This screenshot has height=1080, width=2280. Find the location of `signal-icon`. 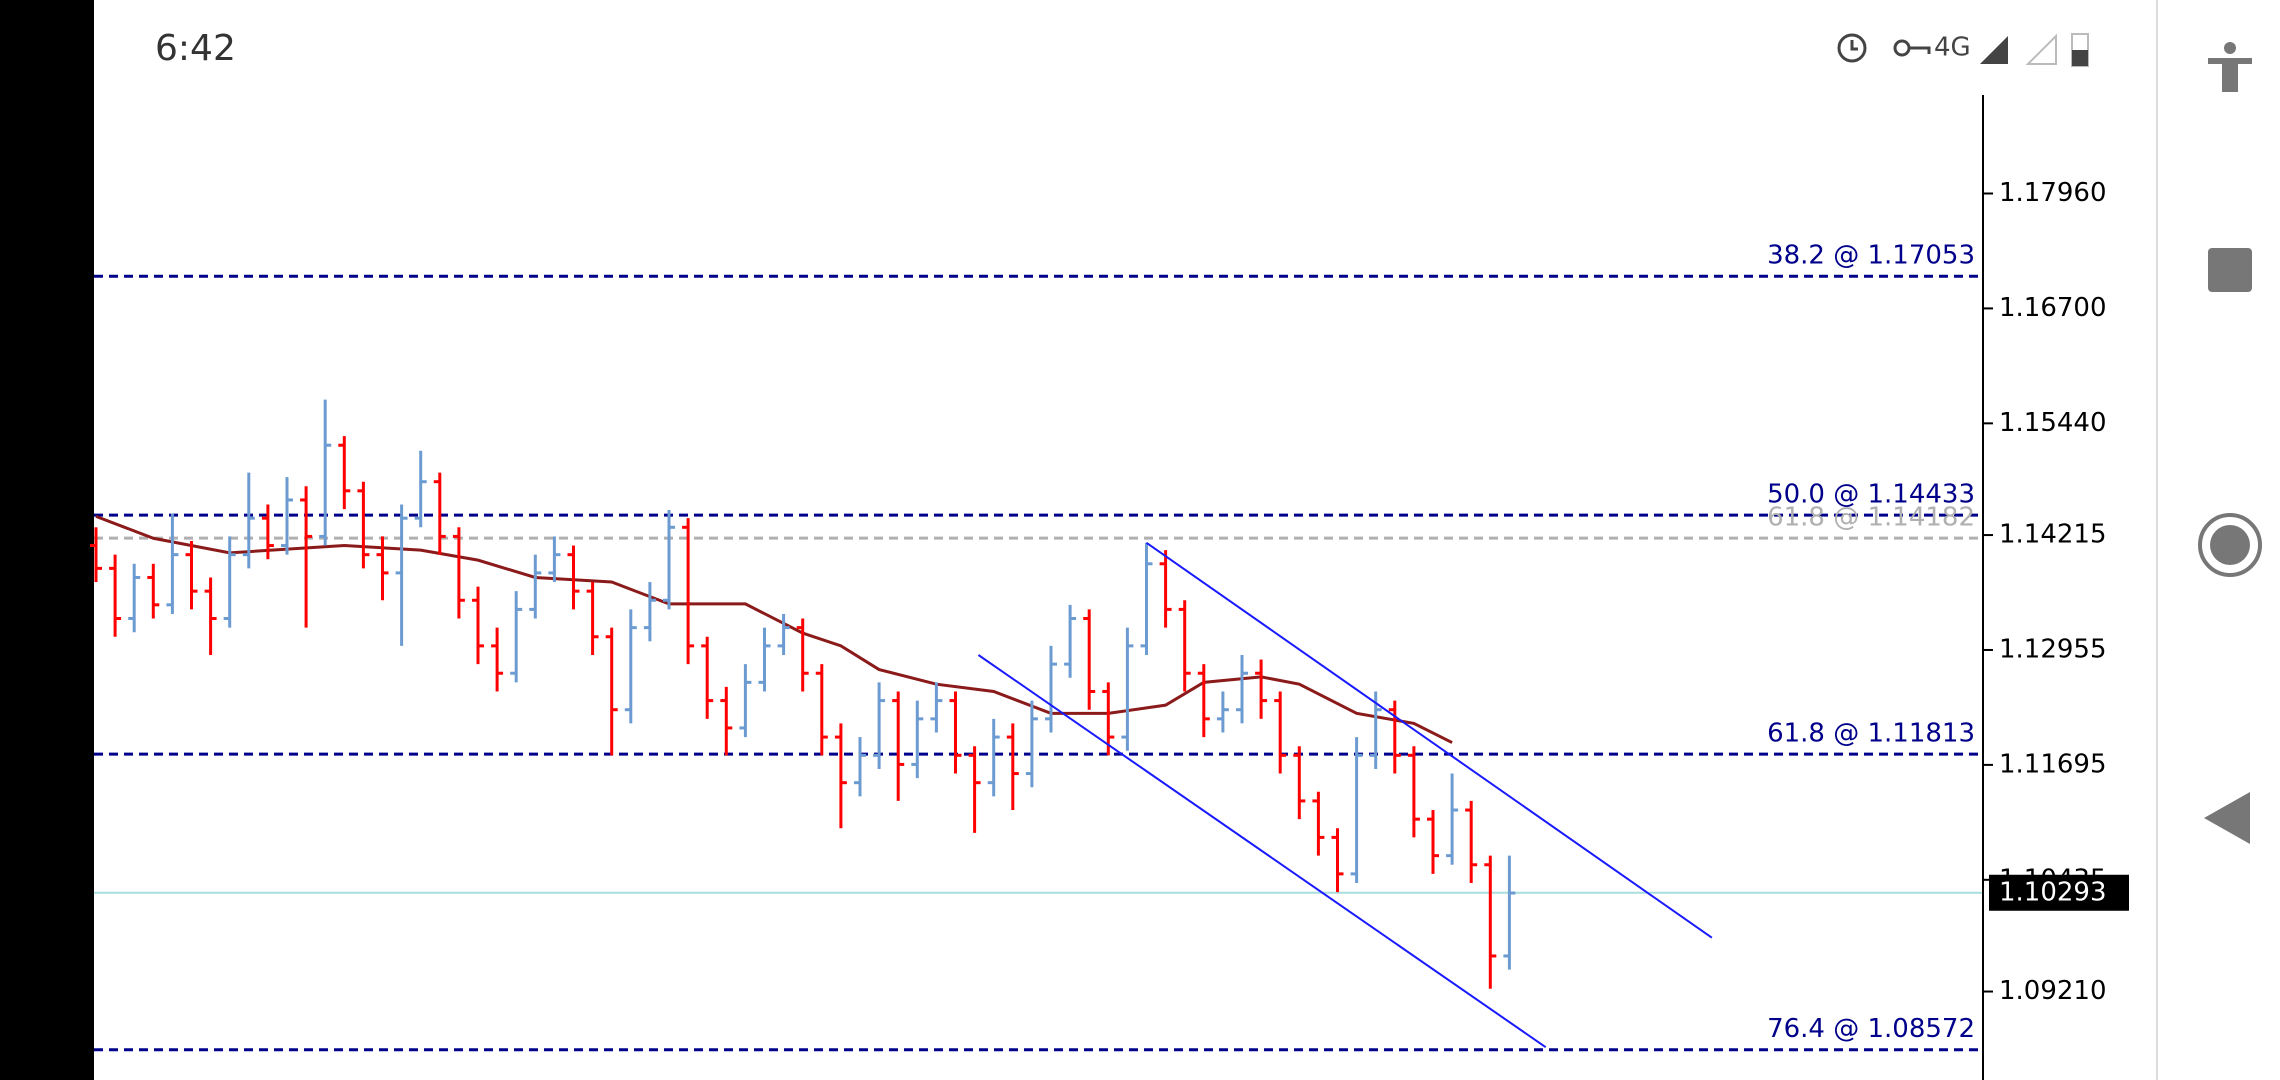

signal-icon is located at coordinates (1994, 50).